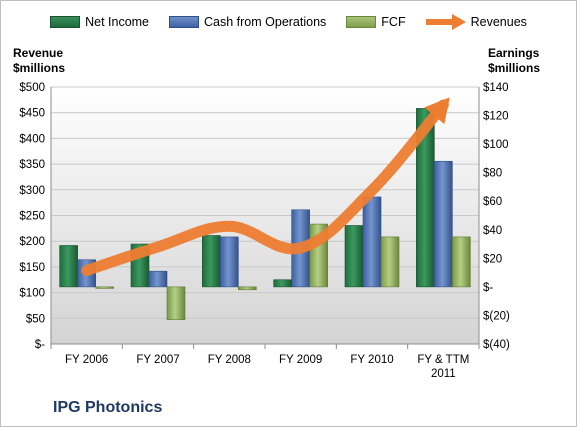 This screenshot has height=427, width=577. I want to click on right-tick-label: $140, so click(496, 88).